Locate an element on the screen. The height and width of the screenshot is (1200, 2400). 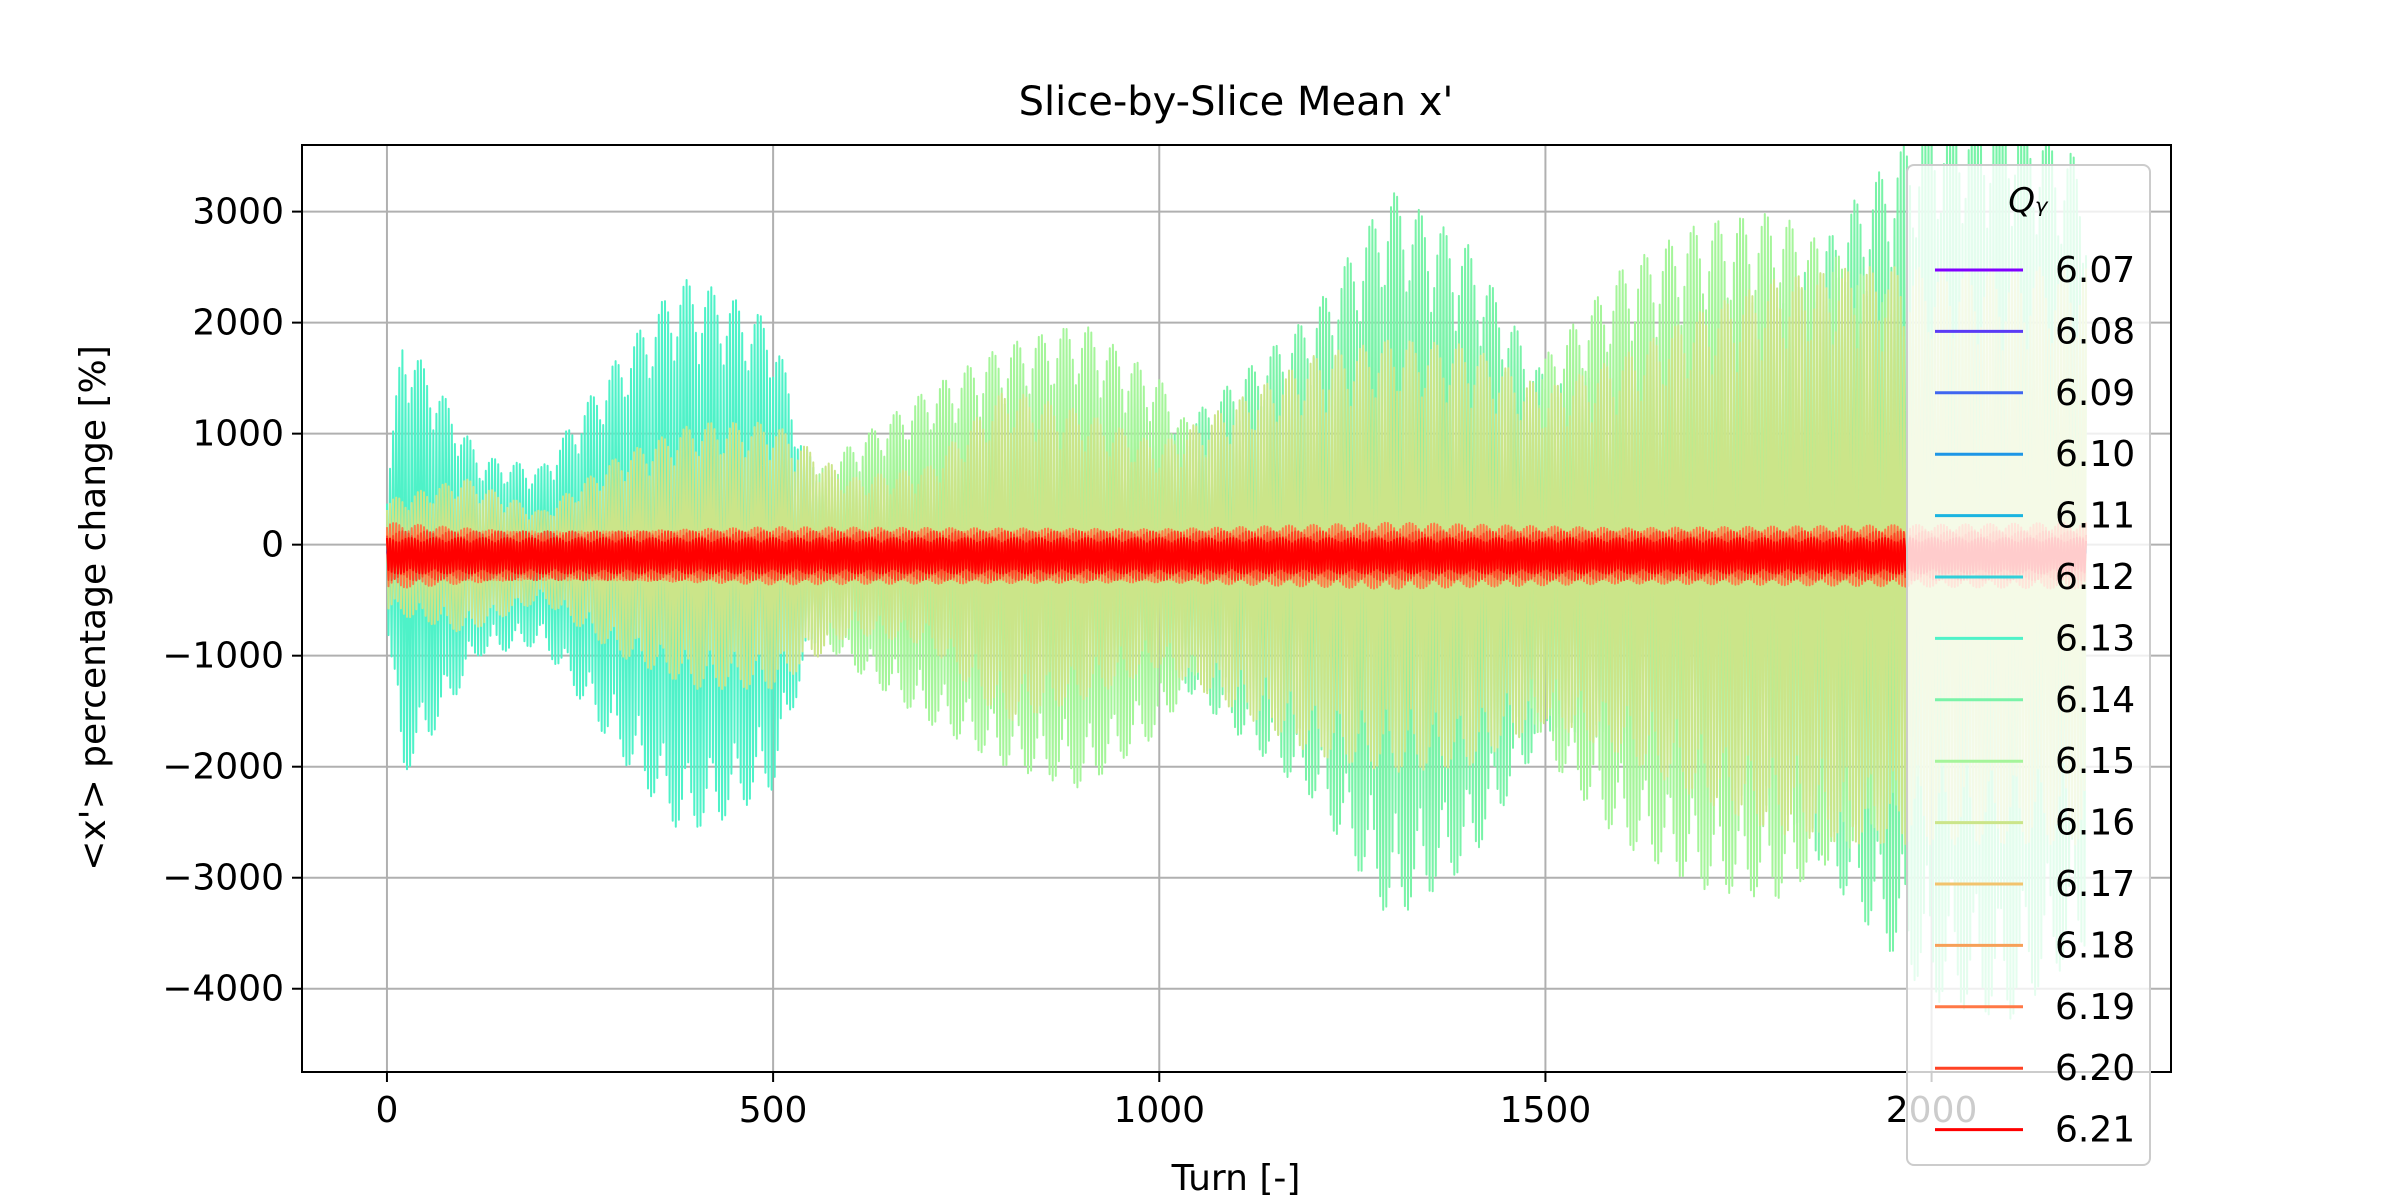
y-tick-label: 2000 is located at coordinates (238, 323).